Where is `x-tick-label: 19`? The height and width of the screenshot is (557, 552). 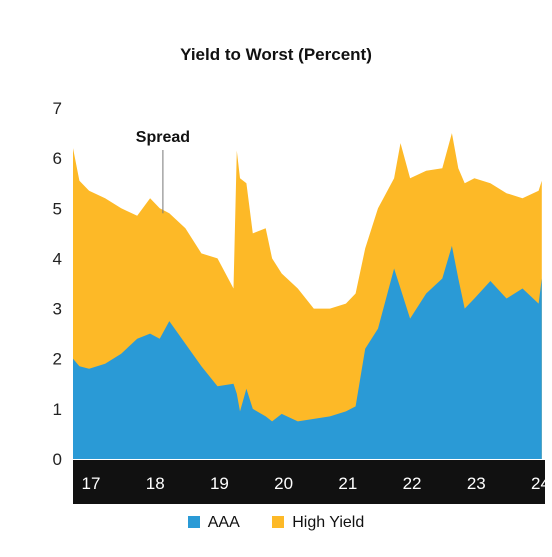
x-tick-label: 19 is located at coordinates (219, 483).